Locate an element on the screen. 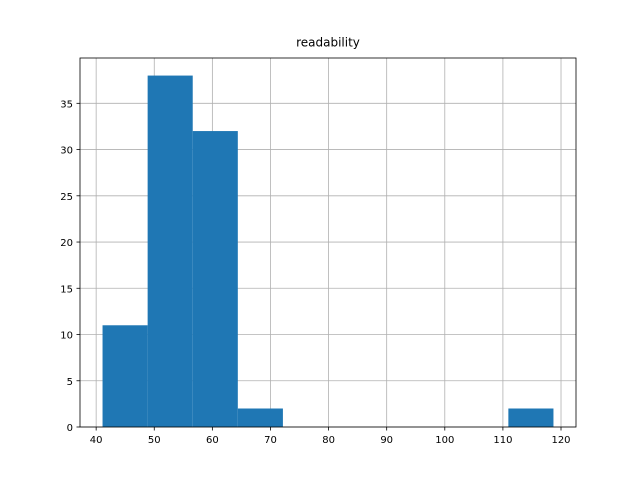  x-tick-label: 80 is located at coordinates (328, 440).